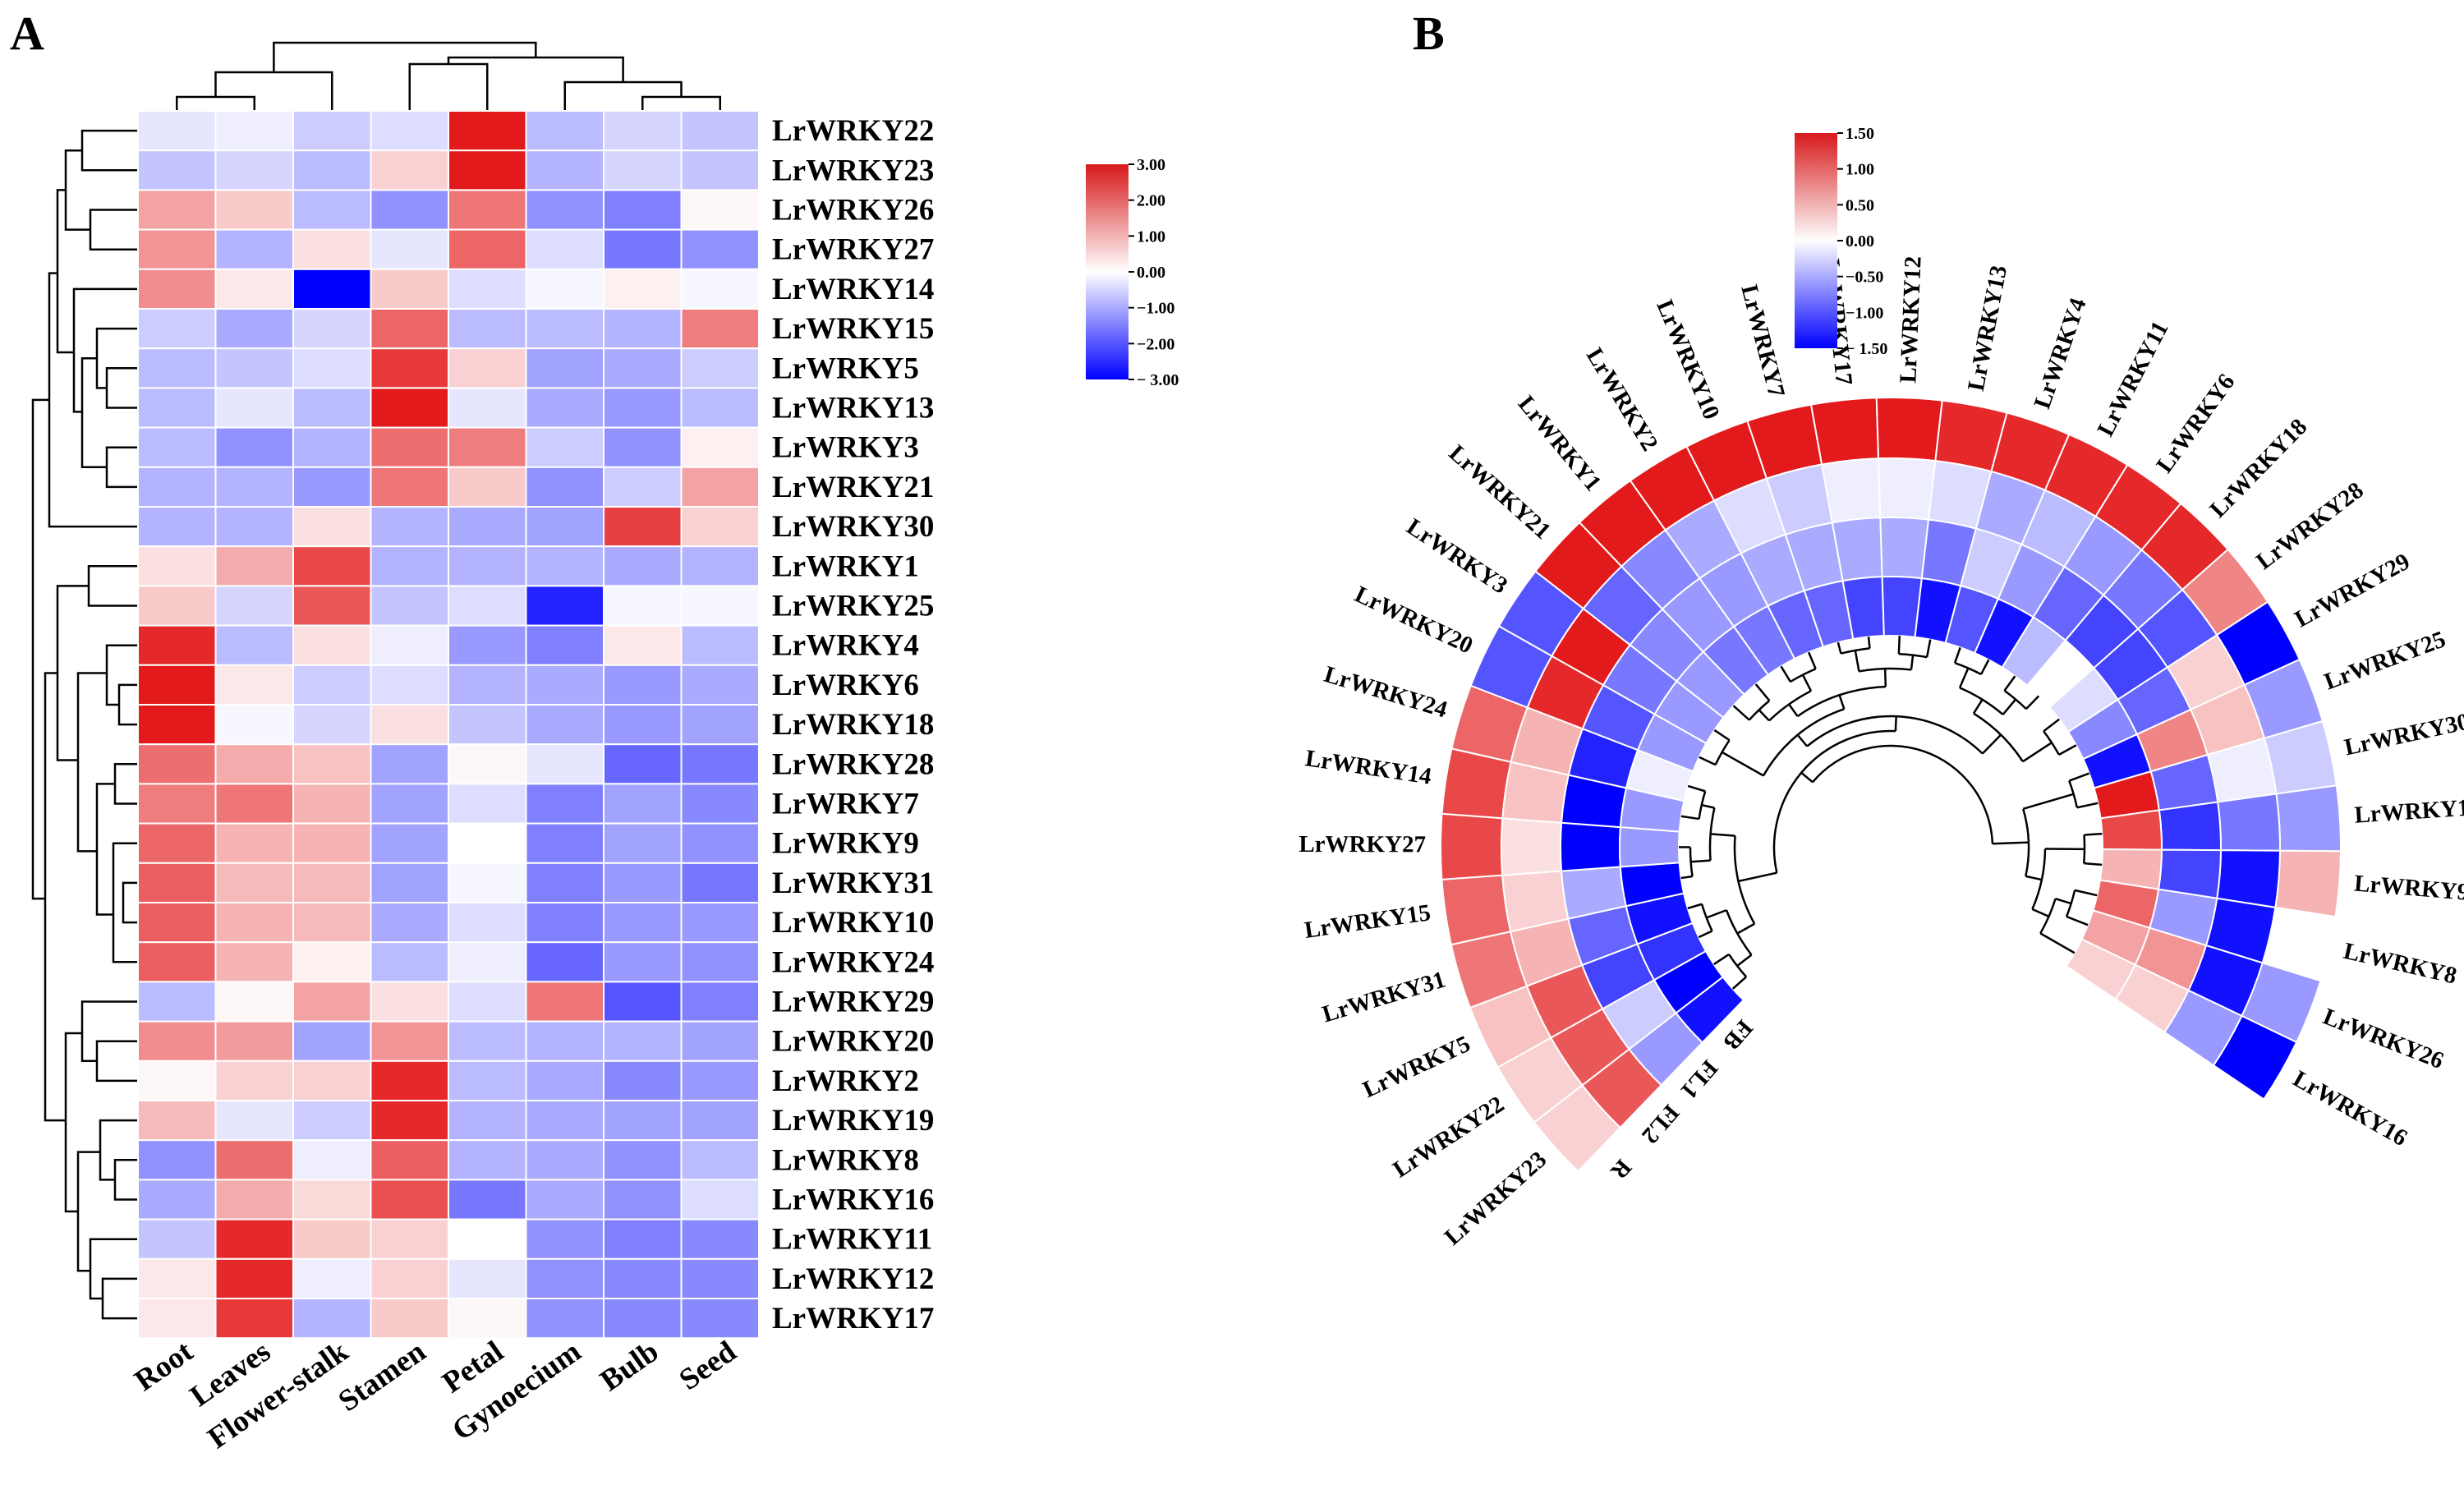  Describe the element at coordinates (1687, 359) in the screenshot. I see `gene-label: LrWRKY10` at that location.